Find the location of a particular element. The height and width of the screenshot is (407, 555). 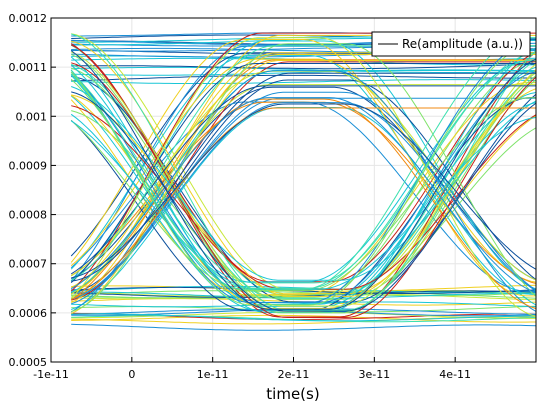

y-tick-label: 0.001 is located at coordinates (32, 116).